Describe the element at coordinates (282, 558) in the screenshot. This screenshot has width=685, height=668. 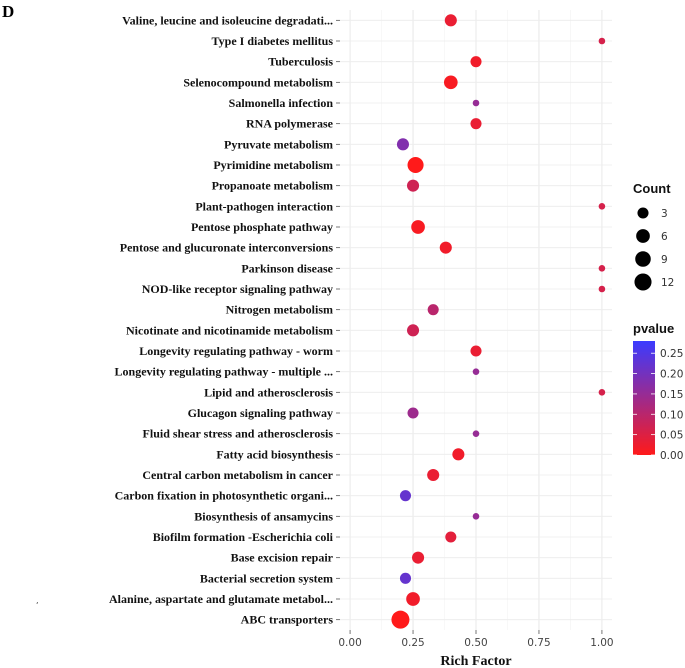
I see `category-label: Base excision repair` at that location.